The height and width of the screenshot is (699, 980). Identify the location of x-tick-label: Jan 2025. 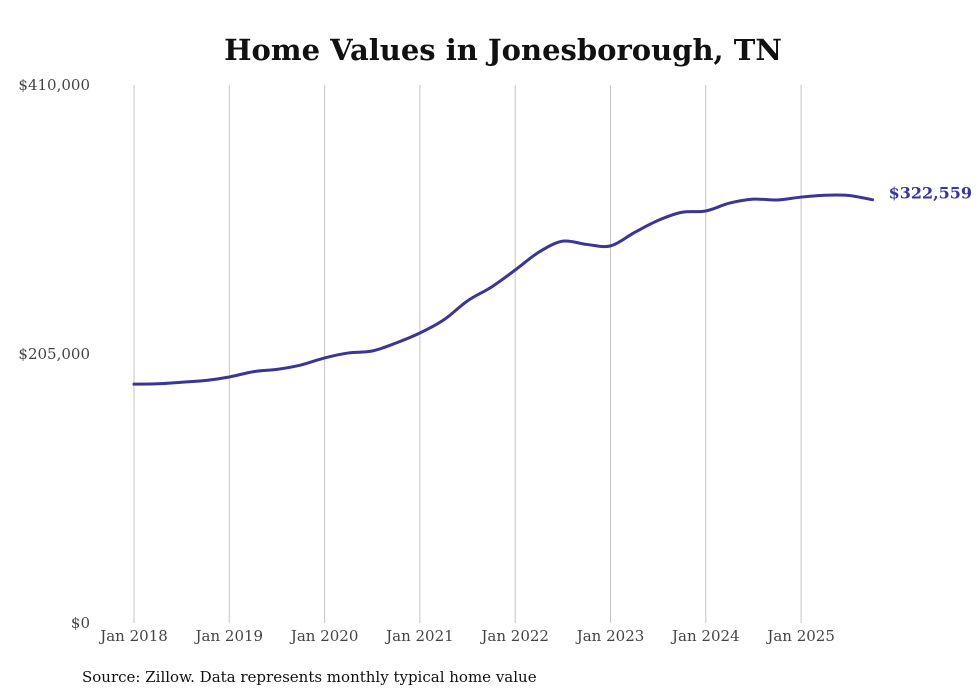
(800, 636).